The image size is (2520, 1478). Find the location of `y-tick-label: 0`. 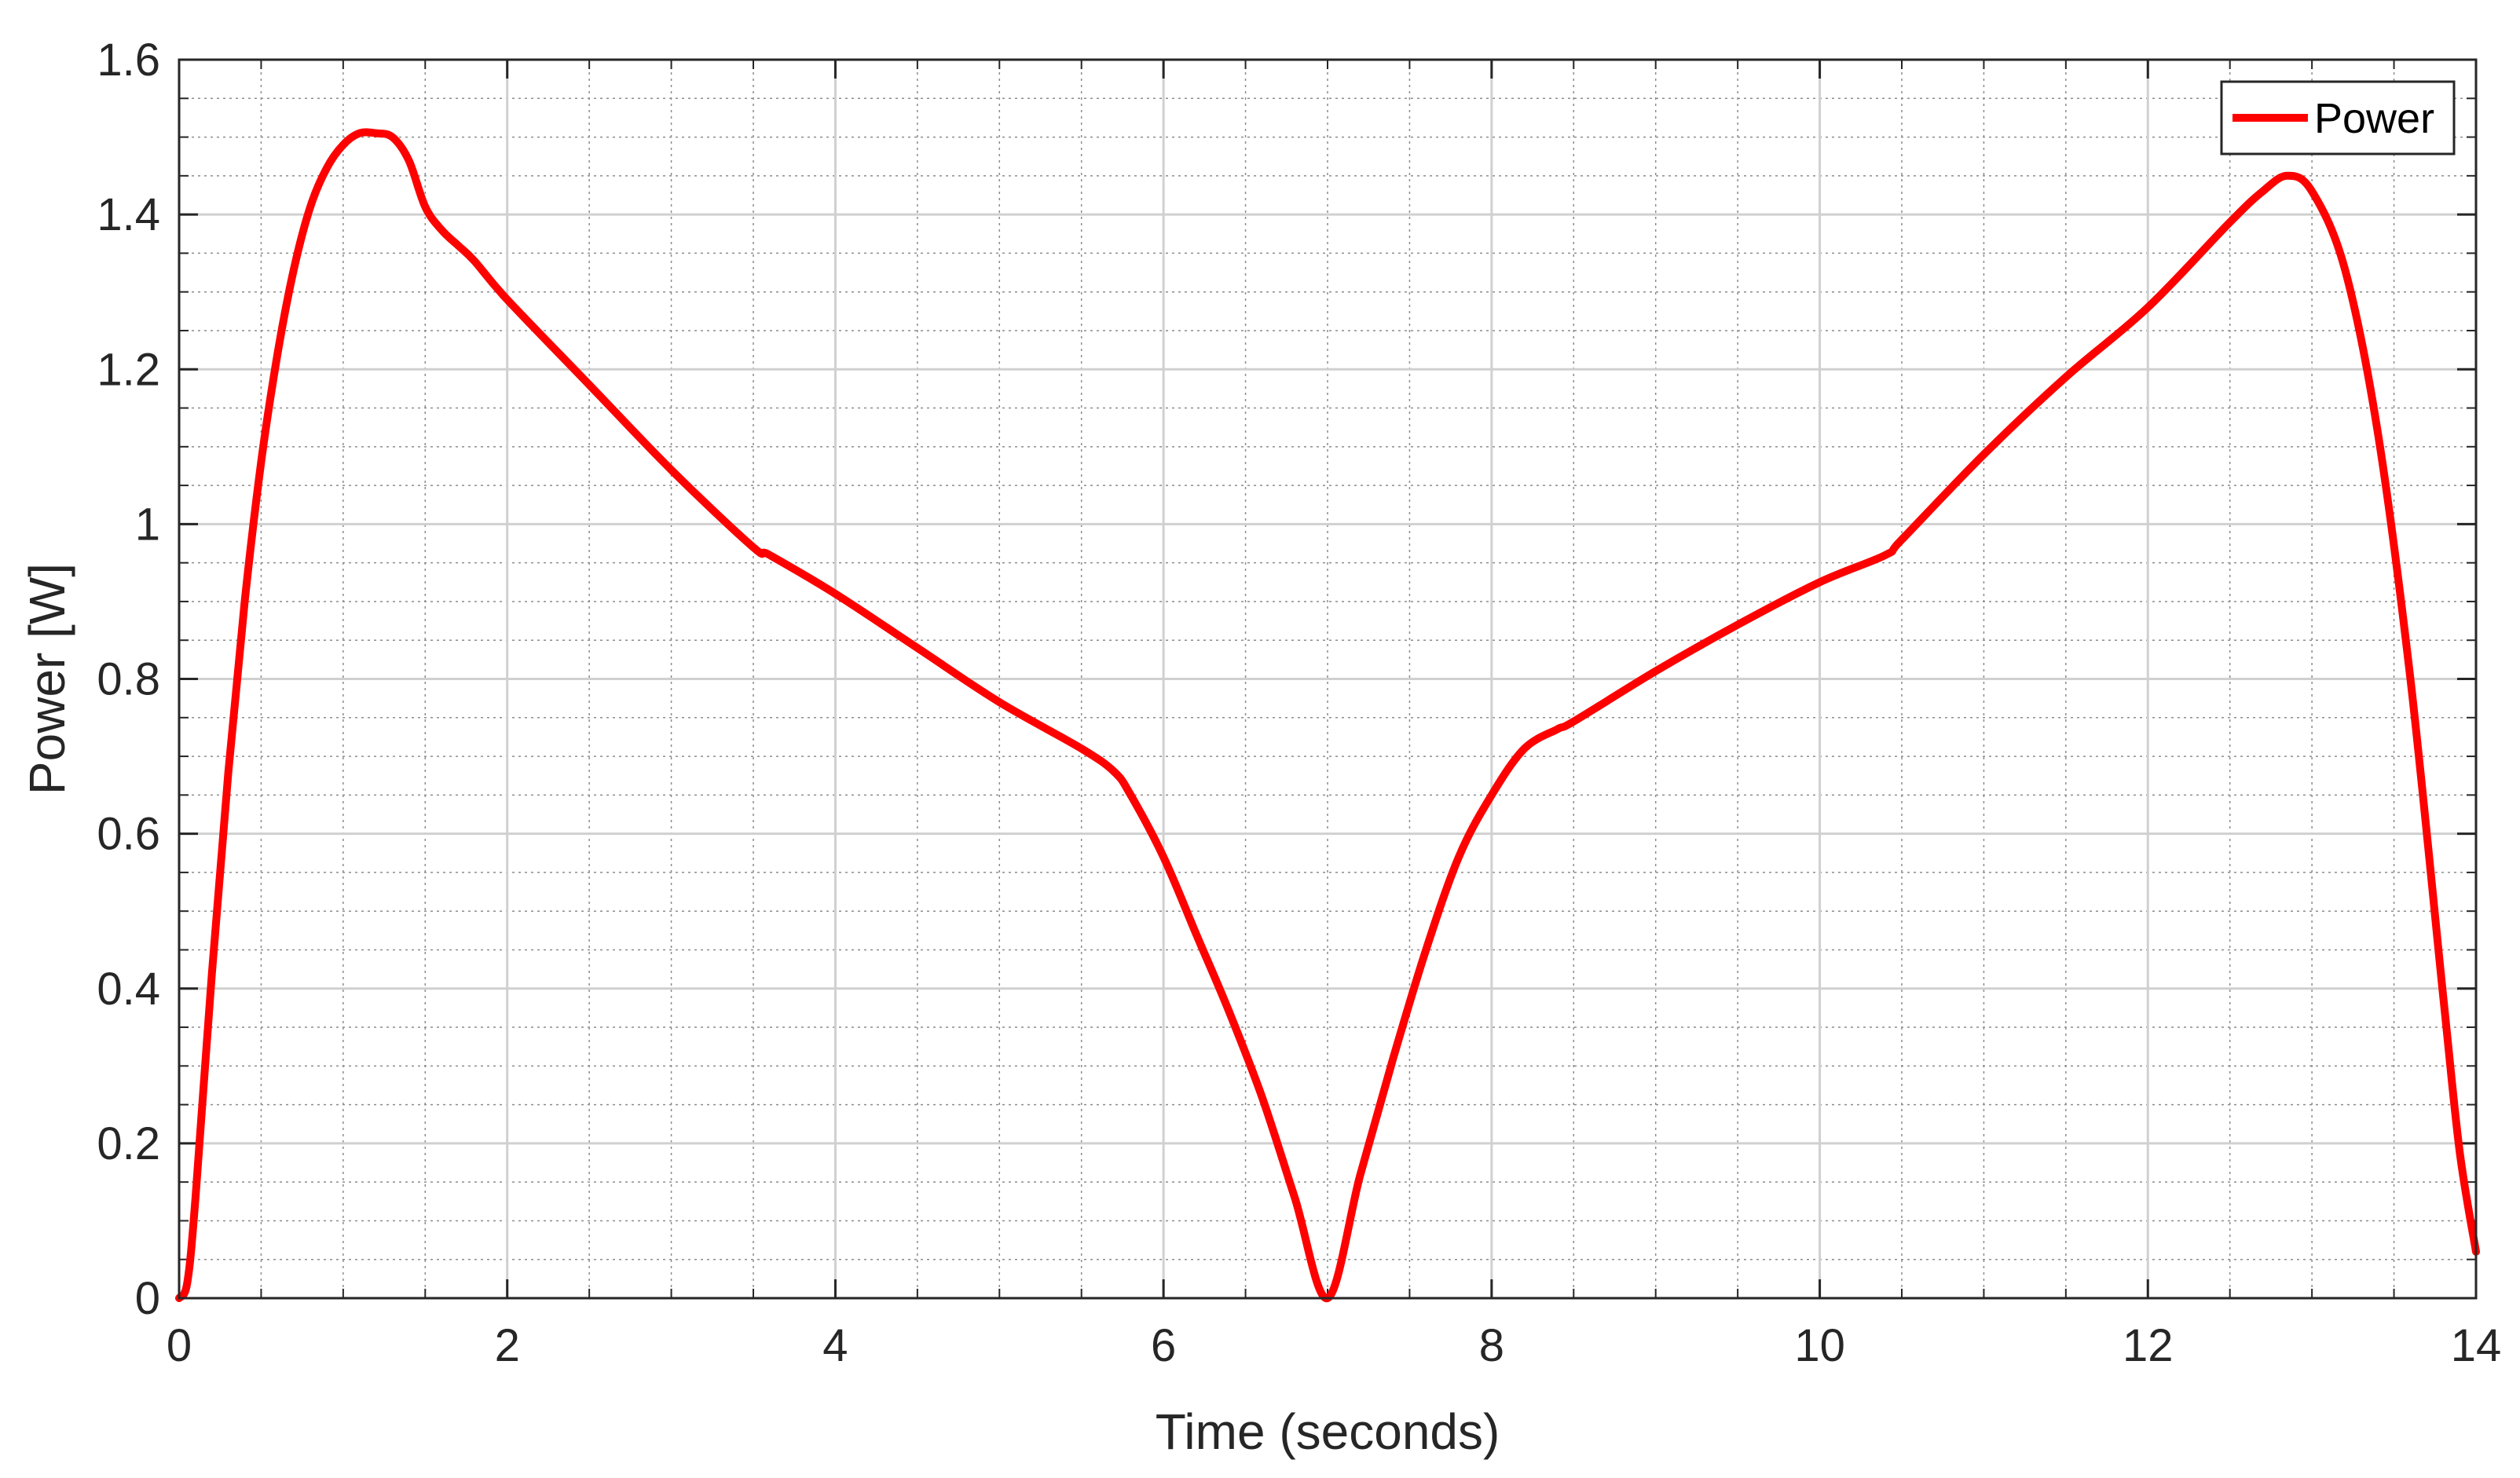

y-tick-label: 0 is located at coordinates (147, 1298).